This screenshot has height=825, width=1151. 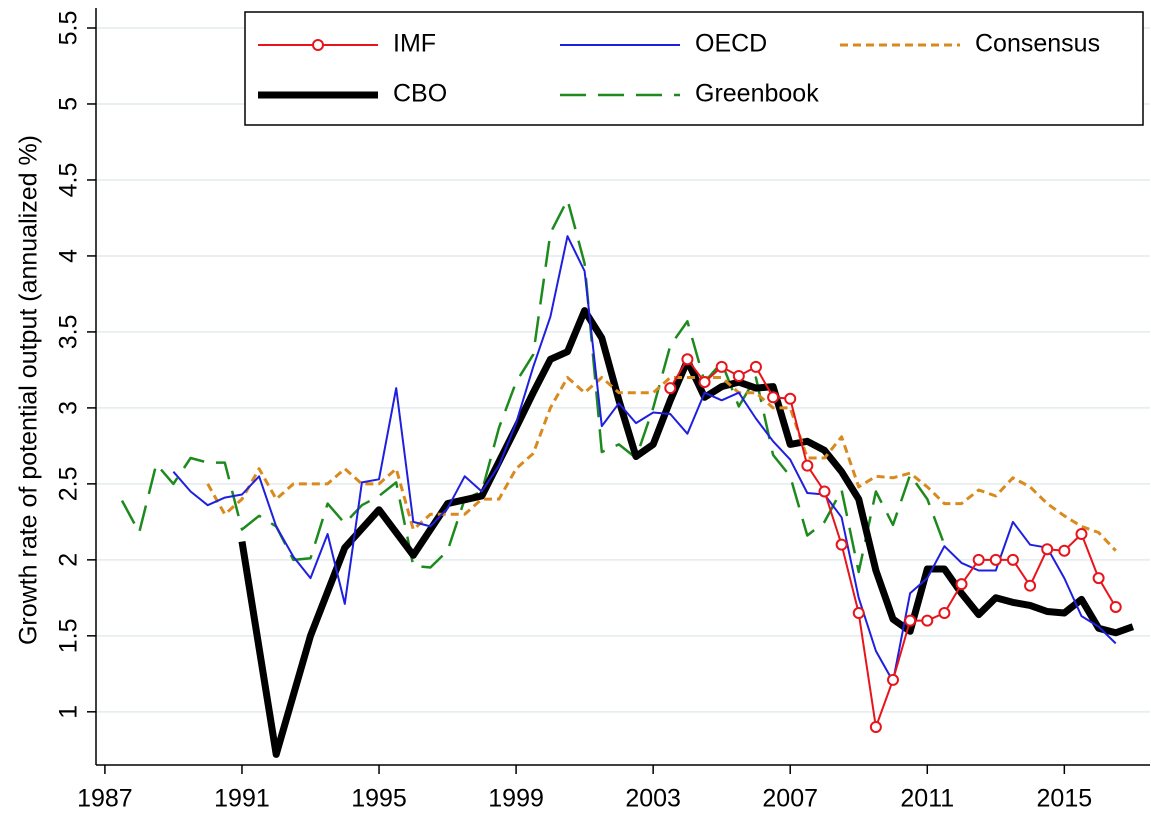 What do you see at coordinates (1065, 799) in the screenshot?
I see `x-tick-label: 2015` at bounding box center [1065, 799].